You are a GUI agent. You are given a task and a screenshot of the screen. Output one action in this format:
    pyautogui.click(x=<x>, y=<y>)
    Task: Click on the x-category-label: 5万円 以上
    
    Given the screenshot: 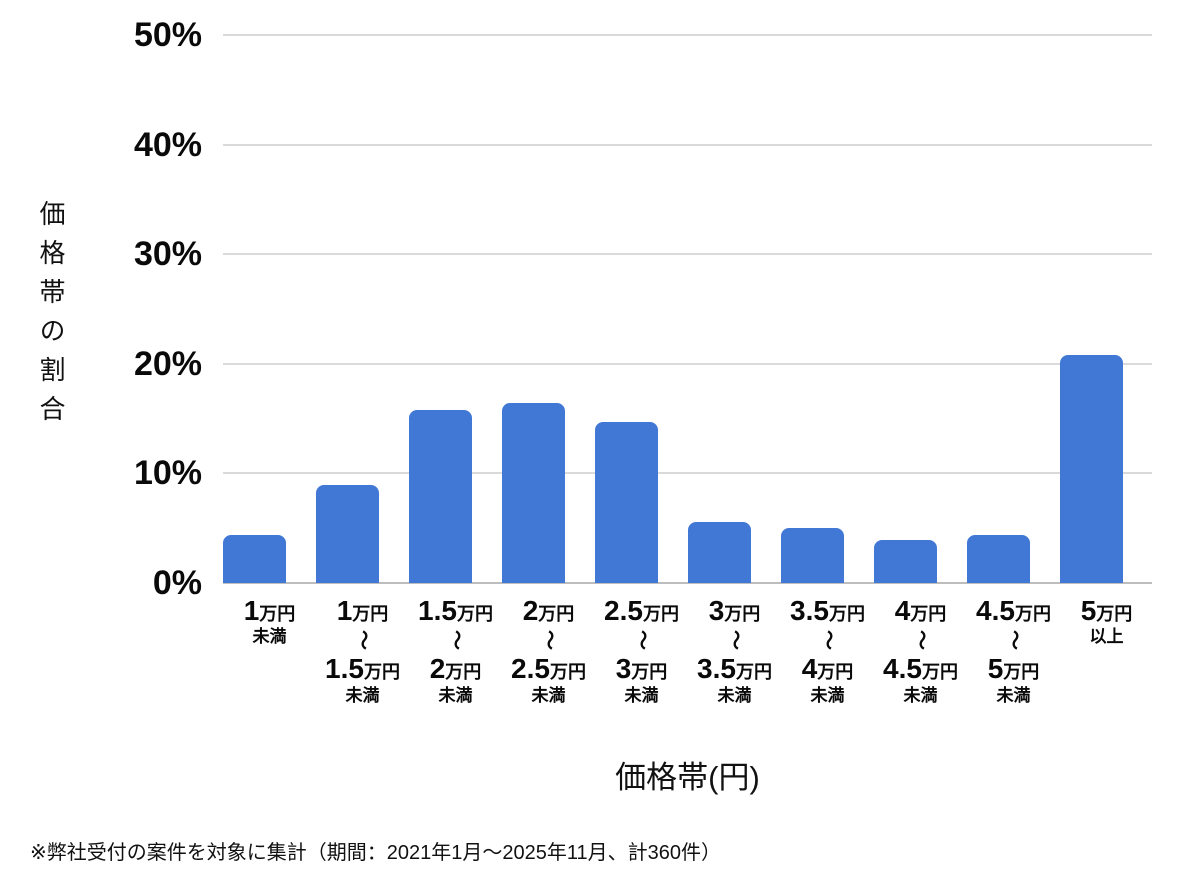 What is the action you would take?
    pyautogui.click(x=1106, y=621)
    